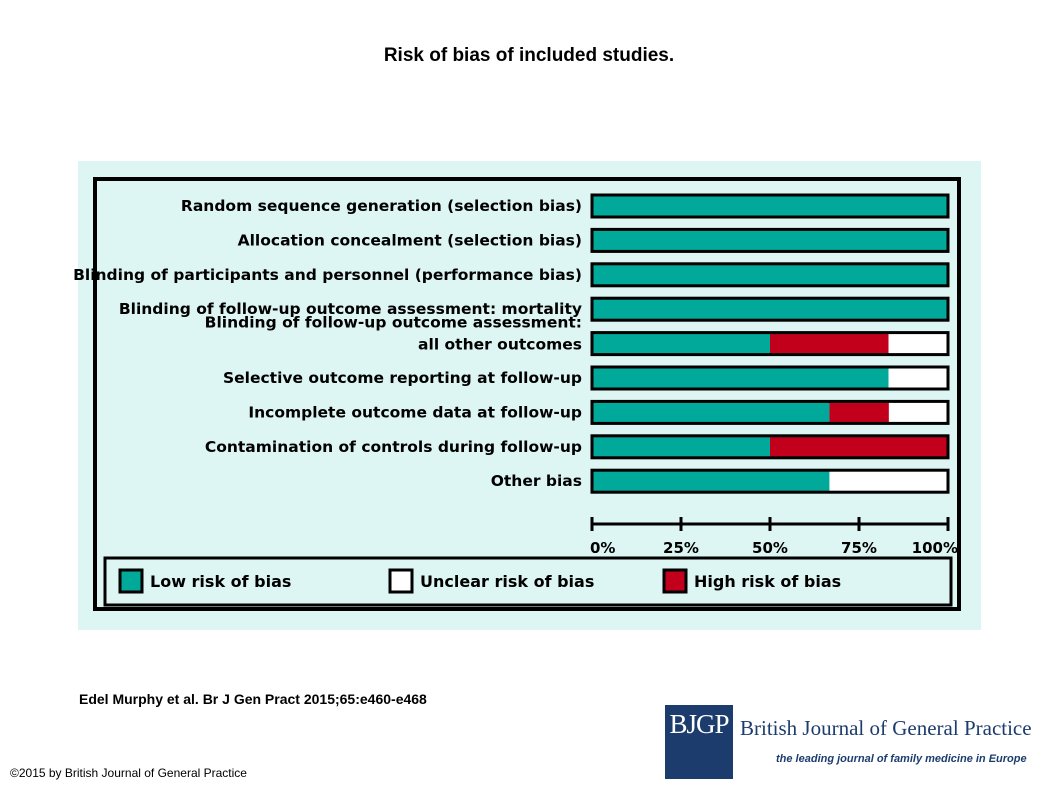 Image resolution: width=1058 pixels, height=793 pixels. I want to click on x-axis: 0% 25% 50% 75% 100%, so click(774, 537).